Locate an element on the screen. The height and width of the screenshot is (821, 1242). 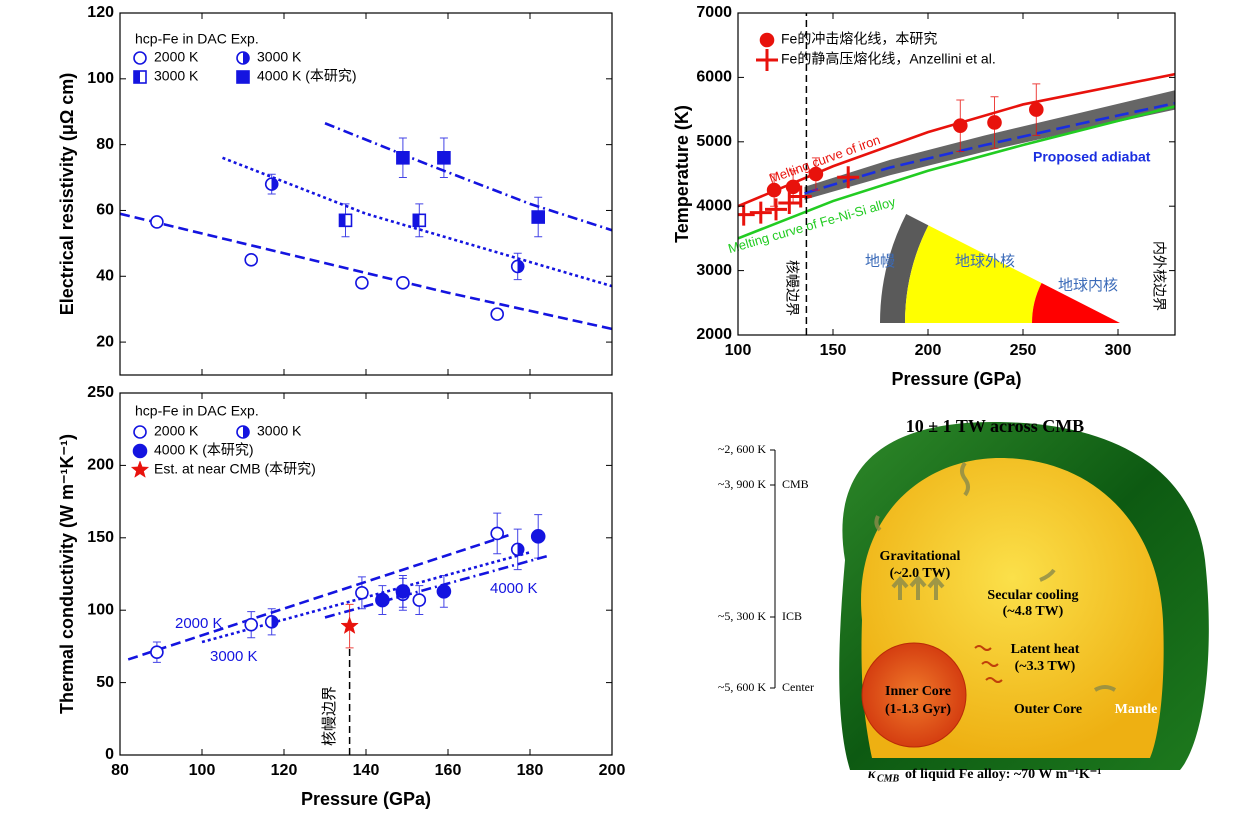
x-tick-label: 120 is located at coordinates (284, 770).